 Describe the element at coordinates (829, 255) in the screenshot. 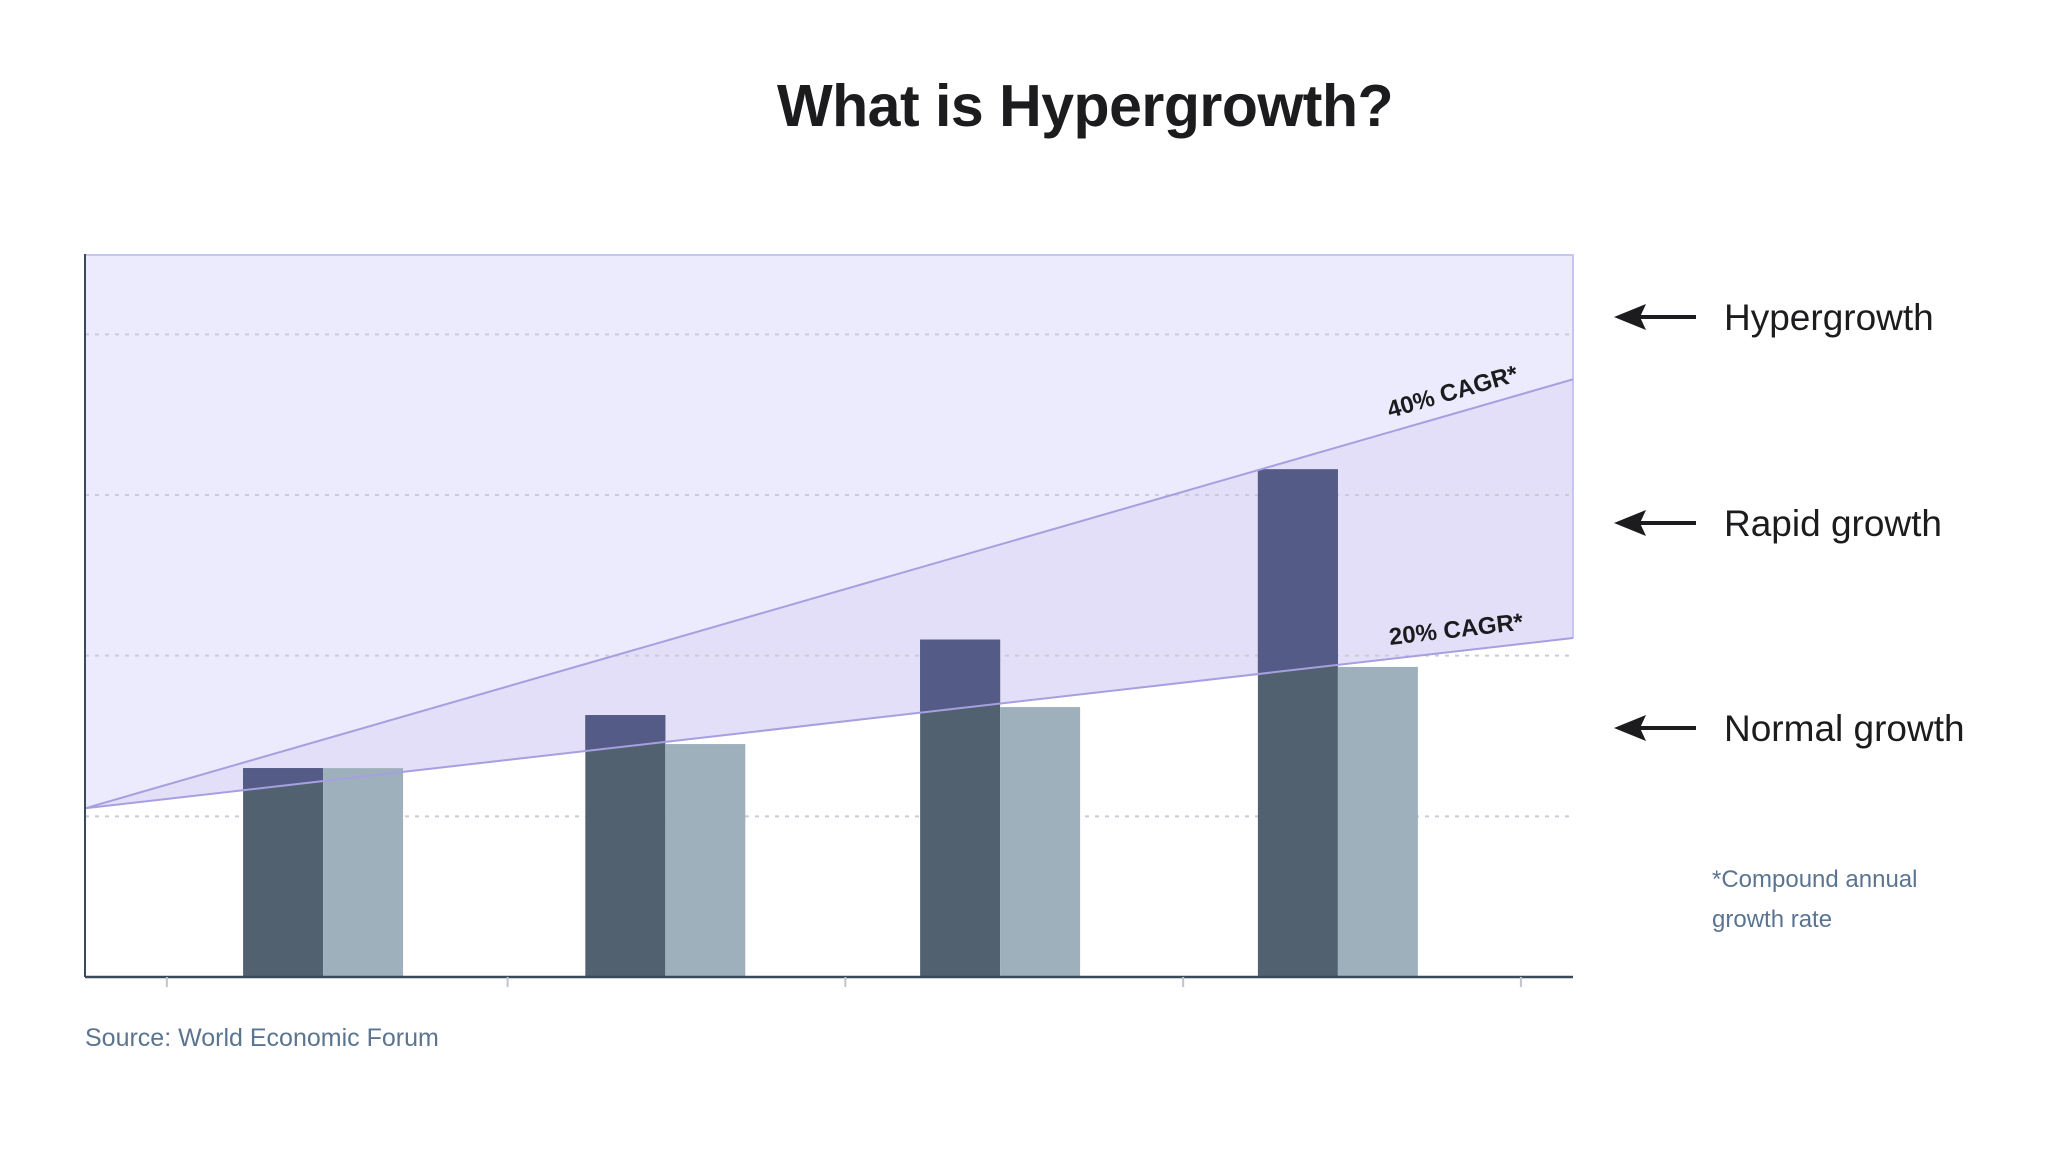

I see `plot-top-border` at that location.